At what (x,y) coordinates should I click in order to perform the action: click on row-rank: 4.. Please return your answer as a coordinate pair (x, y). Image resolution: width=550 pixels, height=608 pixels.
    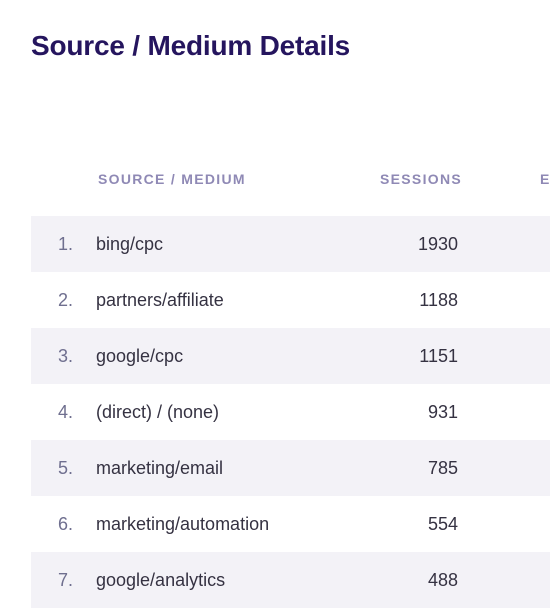
    Looking at the image, I should click on (65, 412).